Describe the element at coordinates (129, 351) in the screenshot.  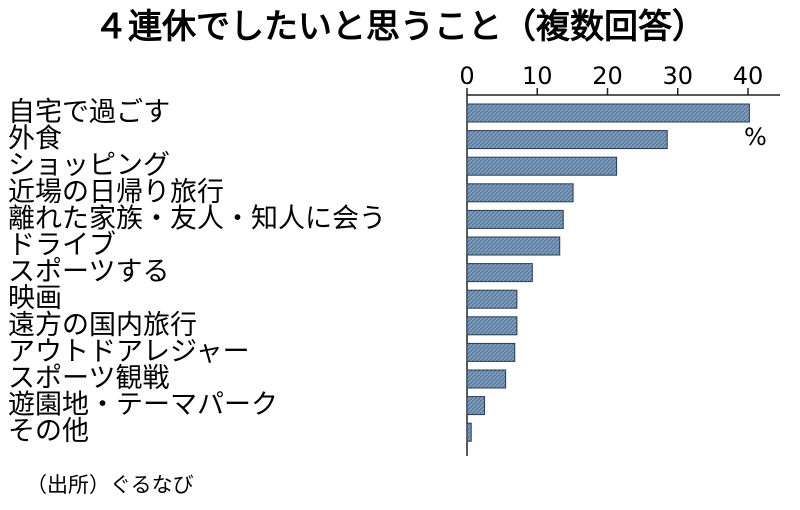
I see `category-label: アウトドアレジャー` at that location.